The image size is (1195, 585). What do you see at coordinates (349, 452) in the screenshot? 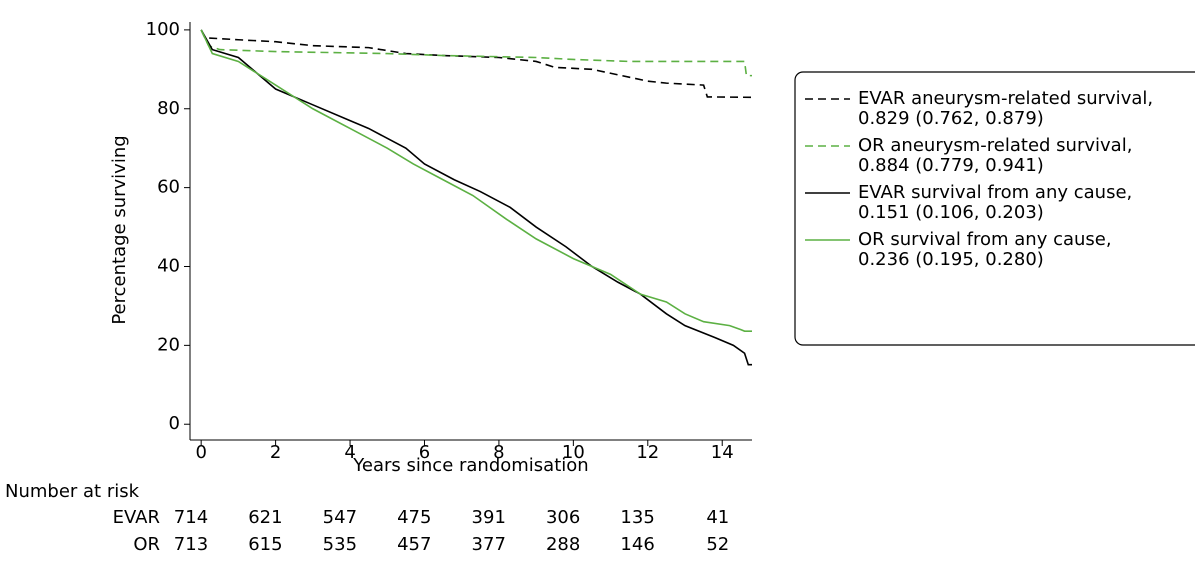
I see `x-tick-label: 4` at bounding box center [349, 452].